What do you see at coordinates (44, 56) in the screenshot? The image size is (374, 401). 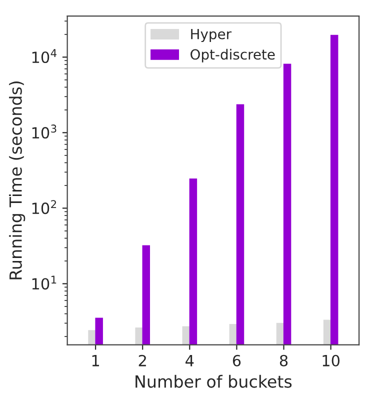 I see `y-tick-label: 10$^{4}$` at bounding box center [44, 56].